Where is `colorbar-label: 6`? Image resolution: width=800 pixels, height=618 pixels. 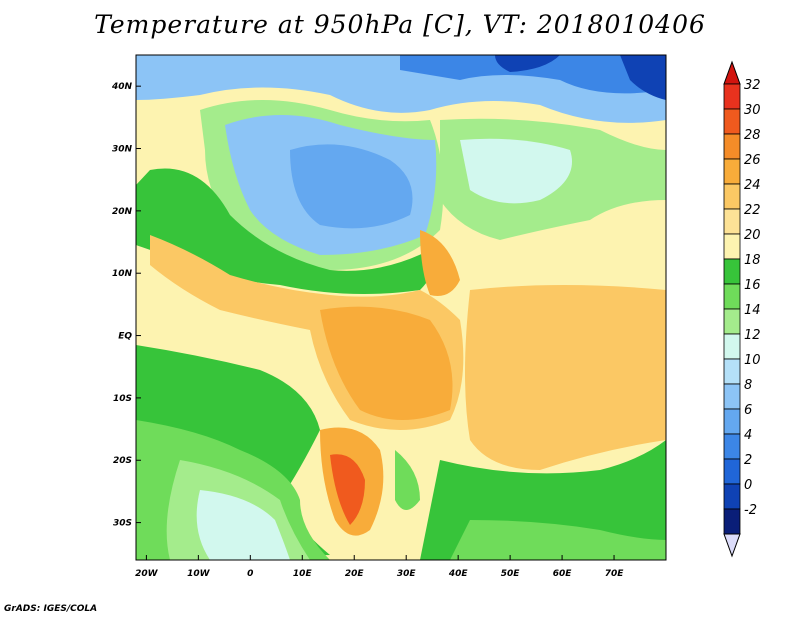
colorbar-label: 6 is located at coordinates (748, 410).